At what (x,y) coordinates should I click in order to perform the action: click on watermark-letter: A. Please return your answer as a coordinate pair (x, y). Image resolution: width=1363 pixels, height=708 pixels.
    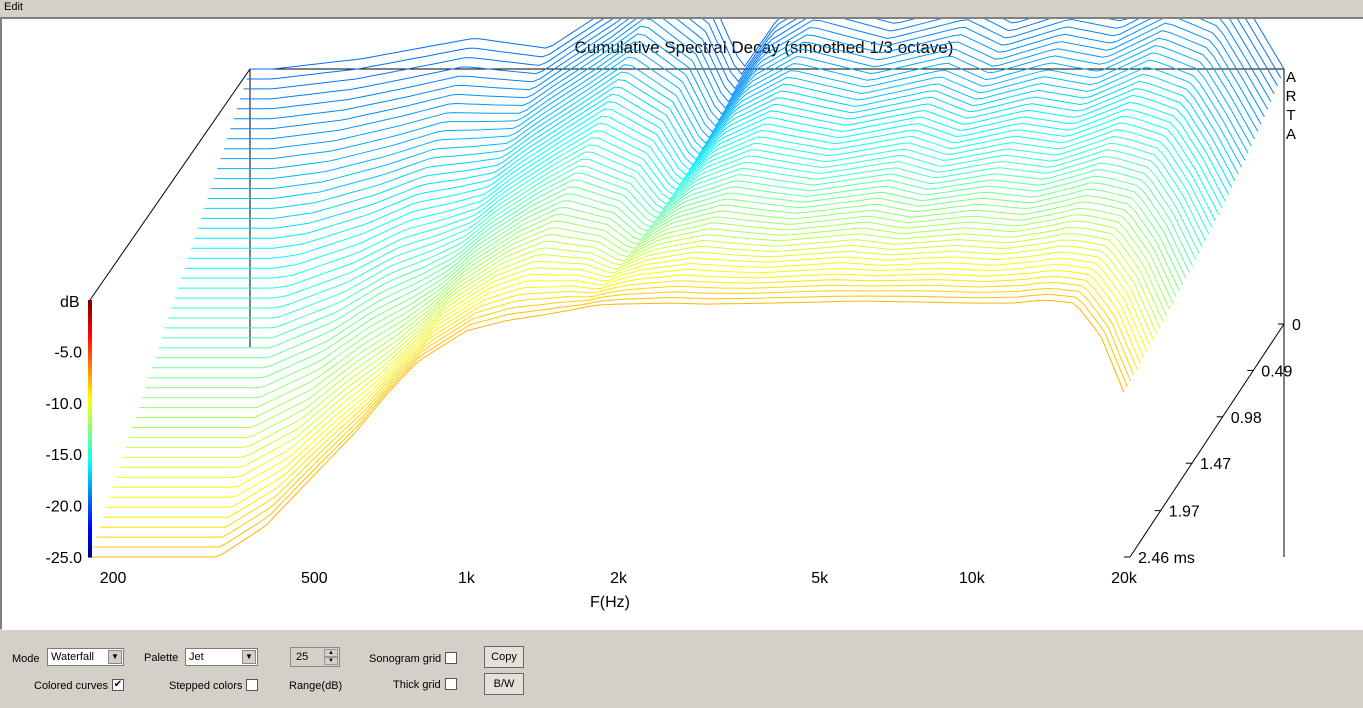
    Looking at the image, I should click on (1291, 77).